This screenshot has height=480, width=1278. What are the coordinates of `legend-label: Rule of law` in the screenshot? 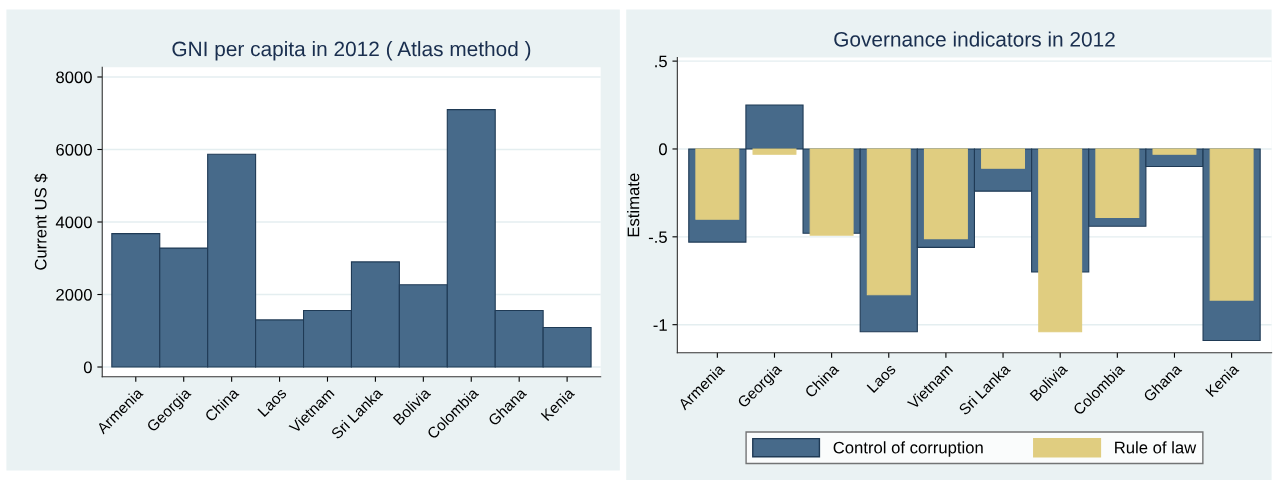 It's located at (1156, 447).